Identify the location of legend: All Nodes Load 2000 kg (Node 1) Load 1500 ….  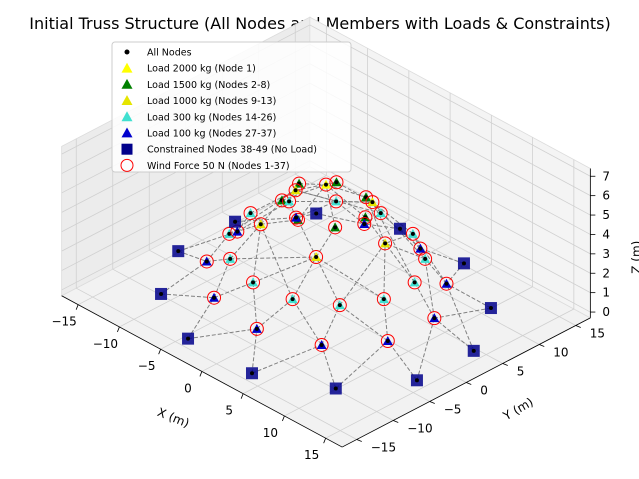
(231, 107).